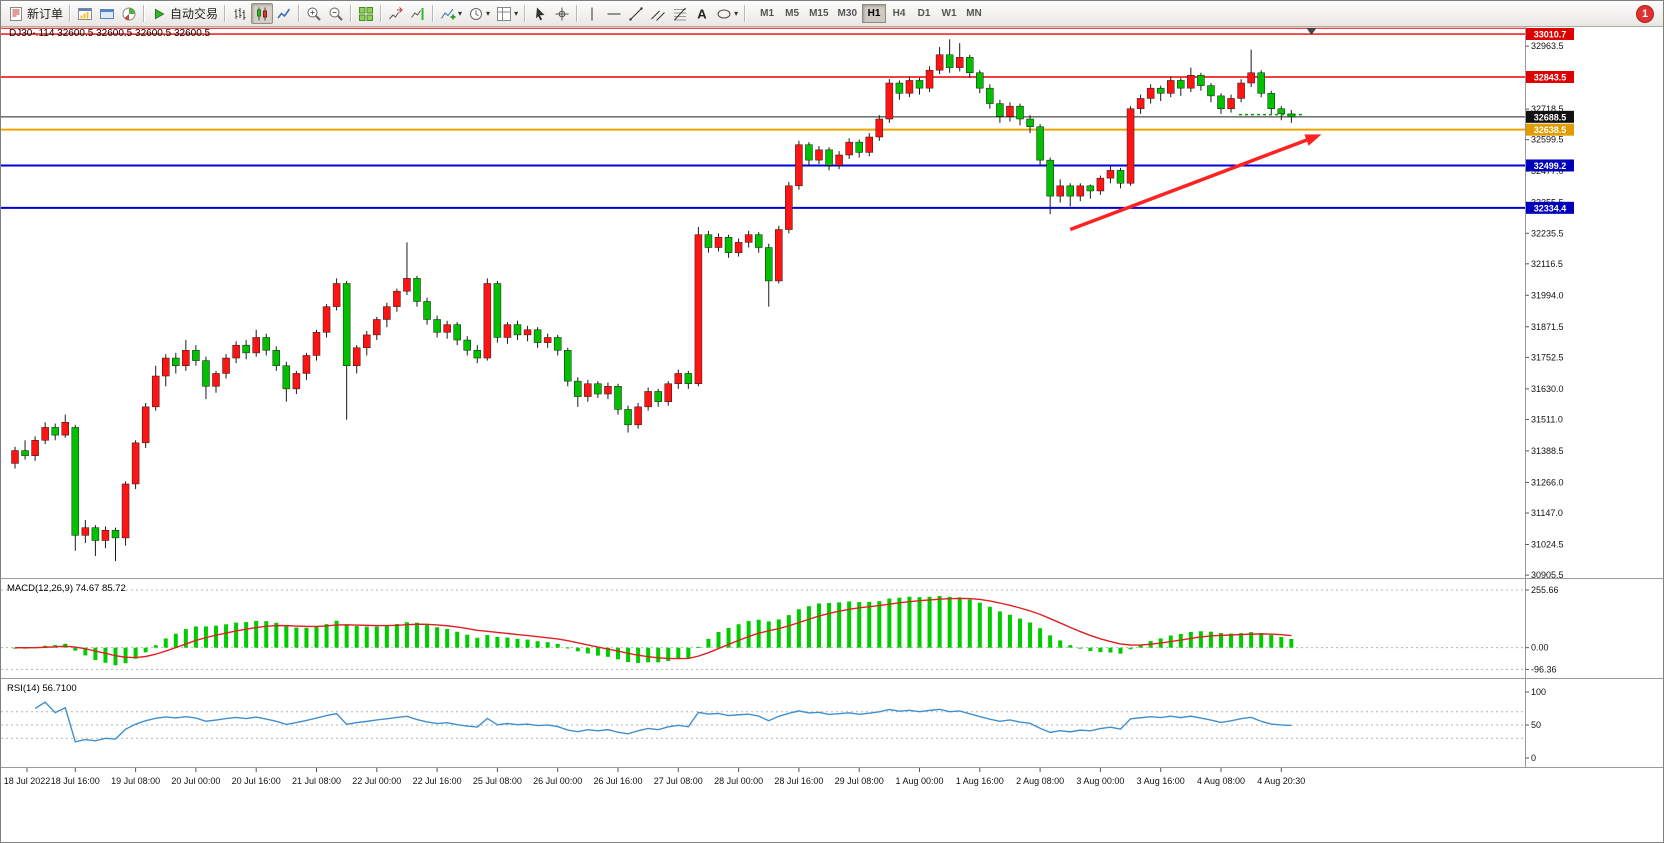 The image size is (1664, 843). What do you see at coordinates (1547, 327) in the screenshot?
I see `svg-text: 31871.5` at bounding box center [1547, 327].